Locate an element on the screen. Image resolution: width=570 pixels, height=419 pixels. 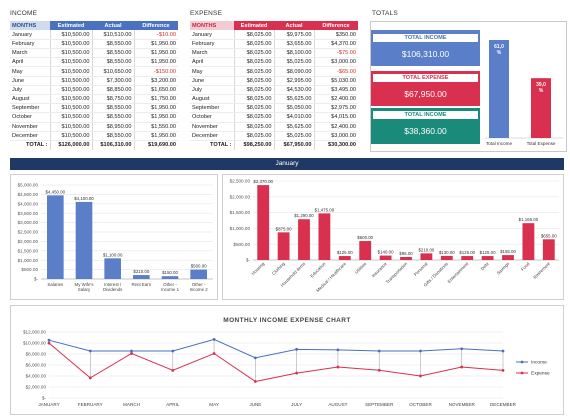
month-cell: May is located at coordinates (212, 71).